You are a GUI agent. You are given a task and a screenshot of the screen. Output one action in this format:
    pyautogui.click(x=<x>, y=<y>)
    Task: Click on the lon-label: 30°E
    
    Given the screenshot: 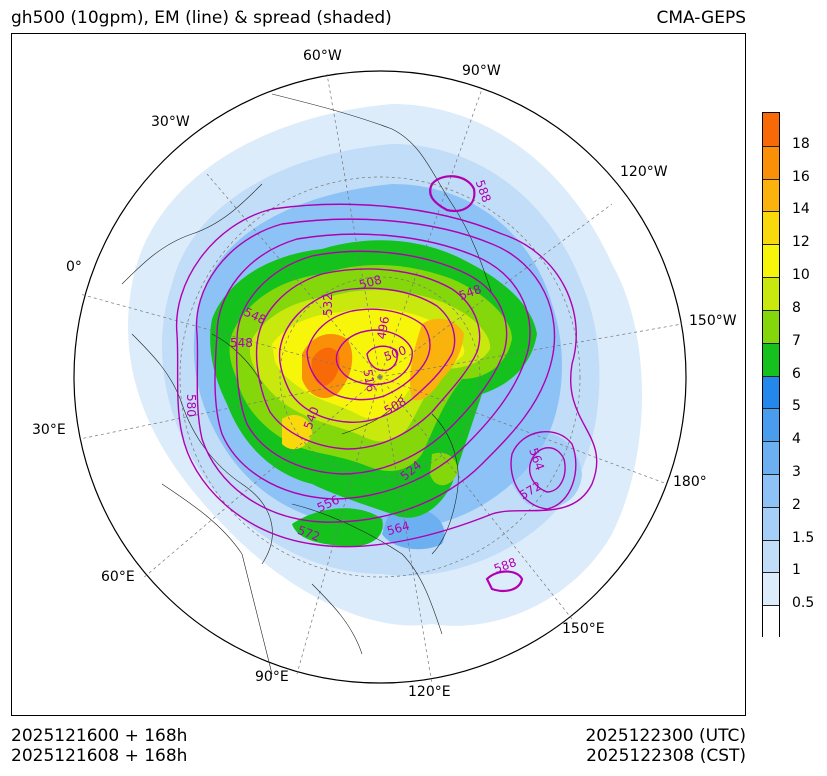 What is the action you would take?
    pyautogui.click(x=49, y=430)
    